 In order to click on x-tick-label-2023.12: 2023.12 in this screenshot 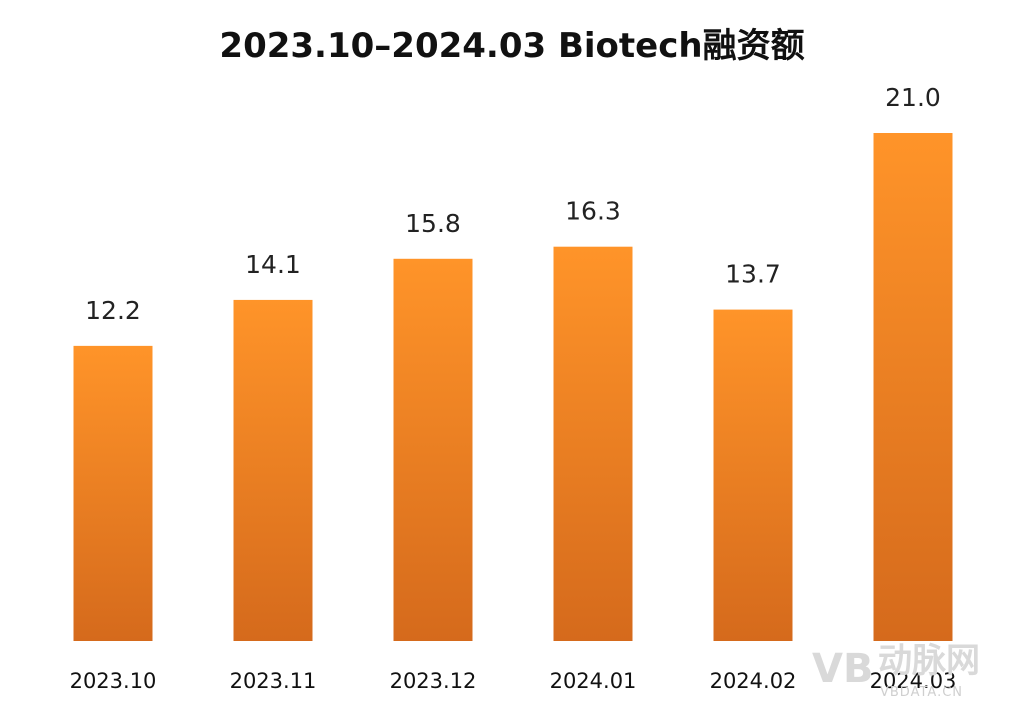, I will do `click(433, 681)`.